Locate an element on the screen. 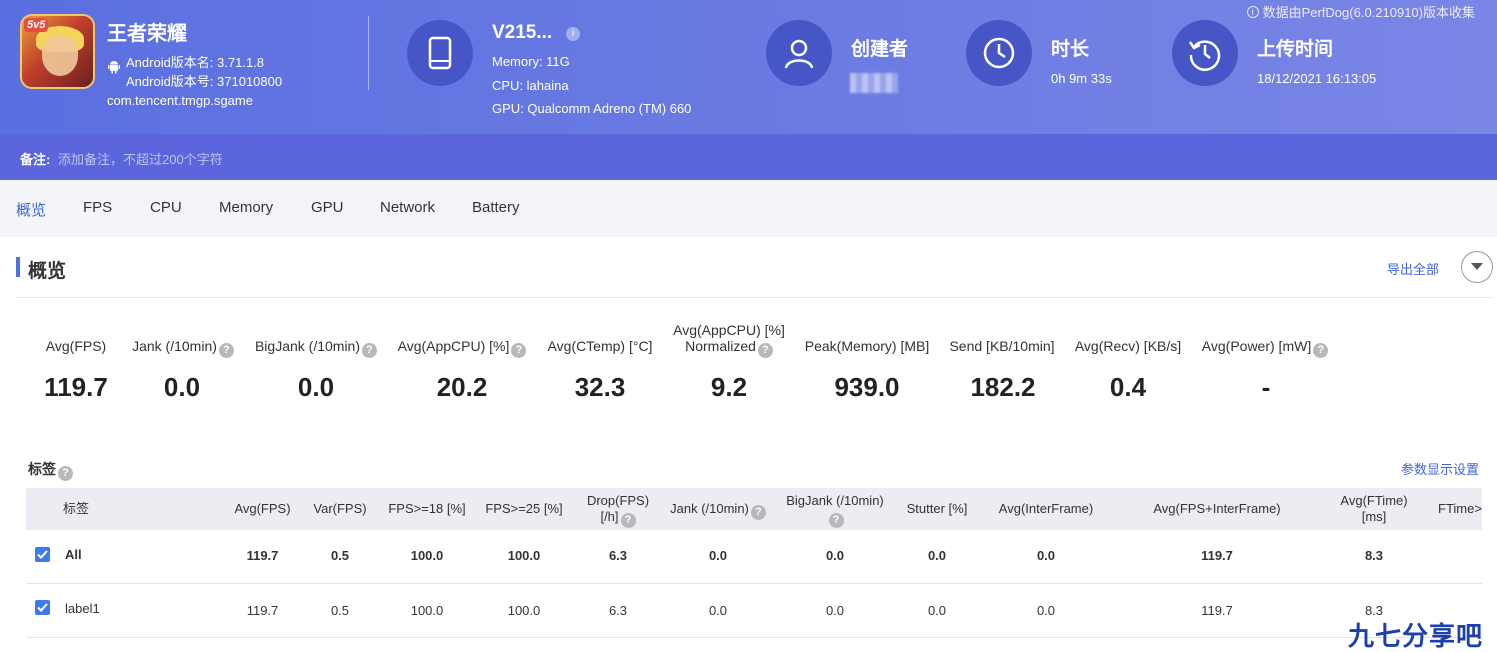 This screenshot has height=652, width=1497. row-divider is located at coordinates (754, 583).